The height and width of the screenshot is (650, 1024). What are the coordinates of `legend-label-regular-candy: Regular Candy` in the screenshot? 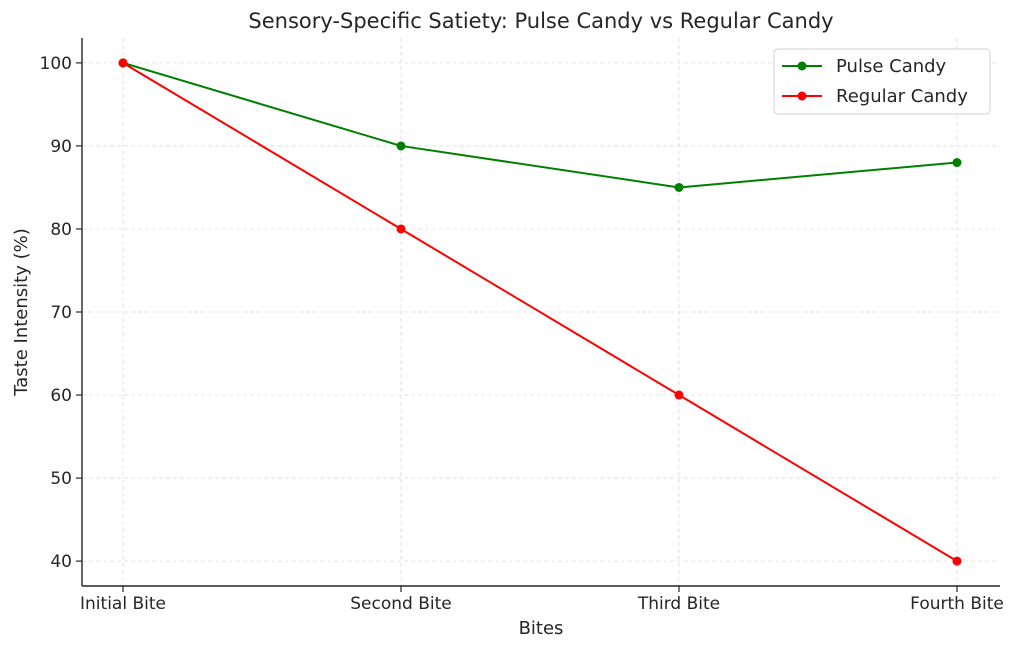 It's located at (902, 96).